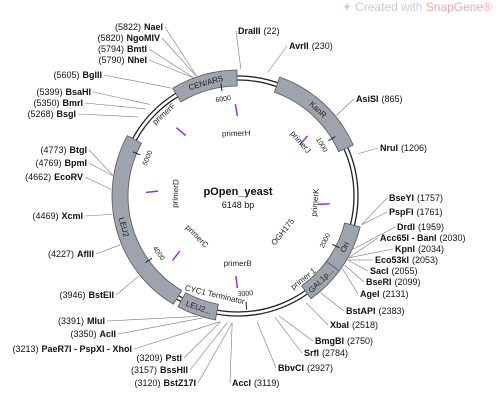  I want to click on site-label: (5350) BmrI, so click(58, 103).